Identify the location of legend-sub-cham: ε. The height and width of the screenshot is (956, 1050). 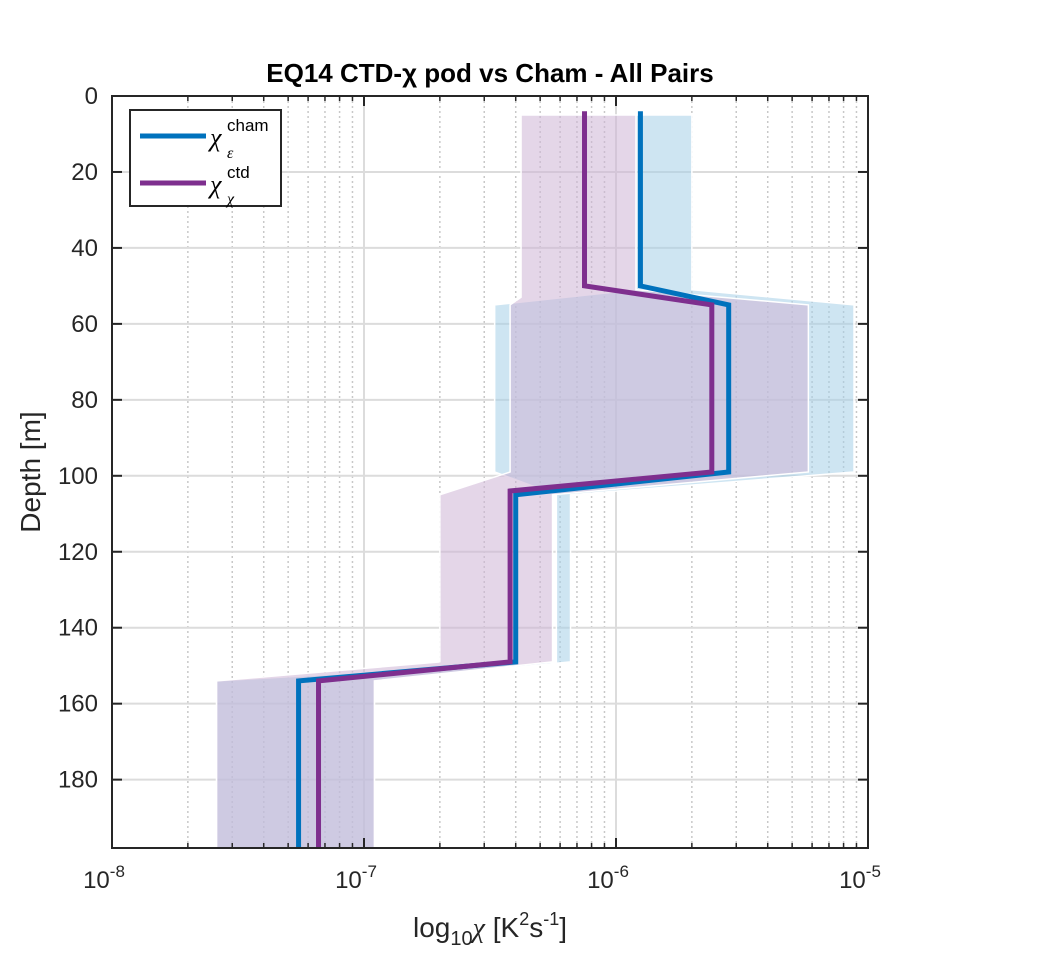
(230, 153).